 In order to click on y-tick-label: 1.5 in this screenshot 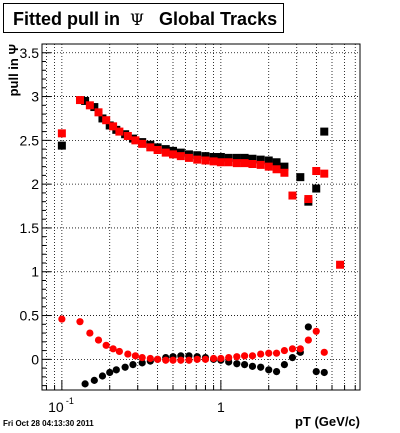, I will do `click(30, 228)`.